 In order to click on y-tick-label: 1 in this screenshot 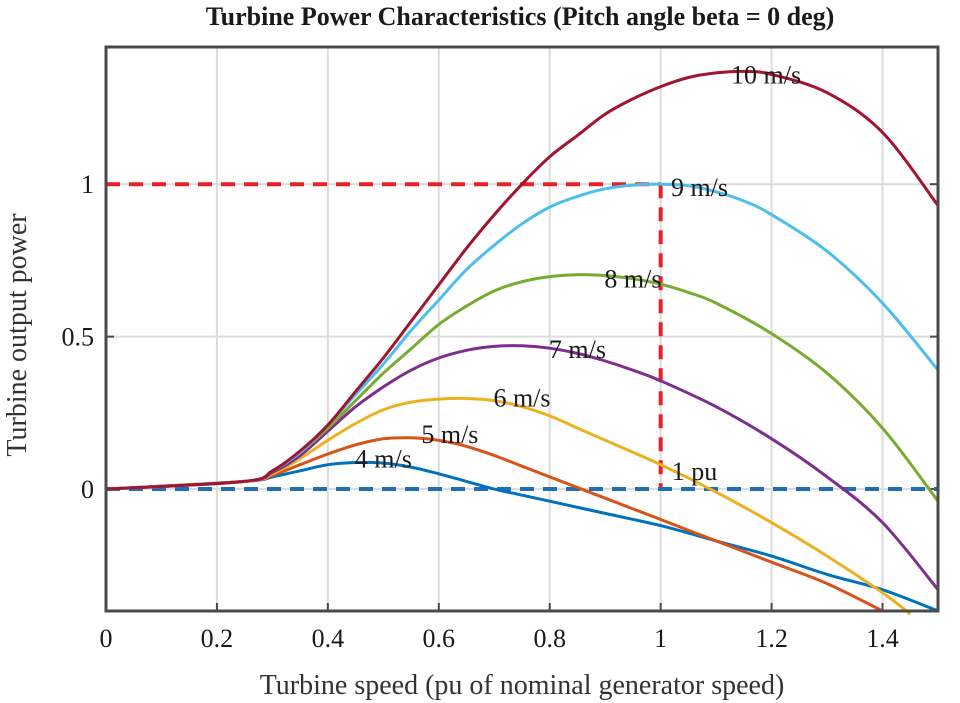, I will do `click(87, 184)`.